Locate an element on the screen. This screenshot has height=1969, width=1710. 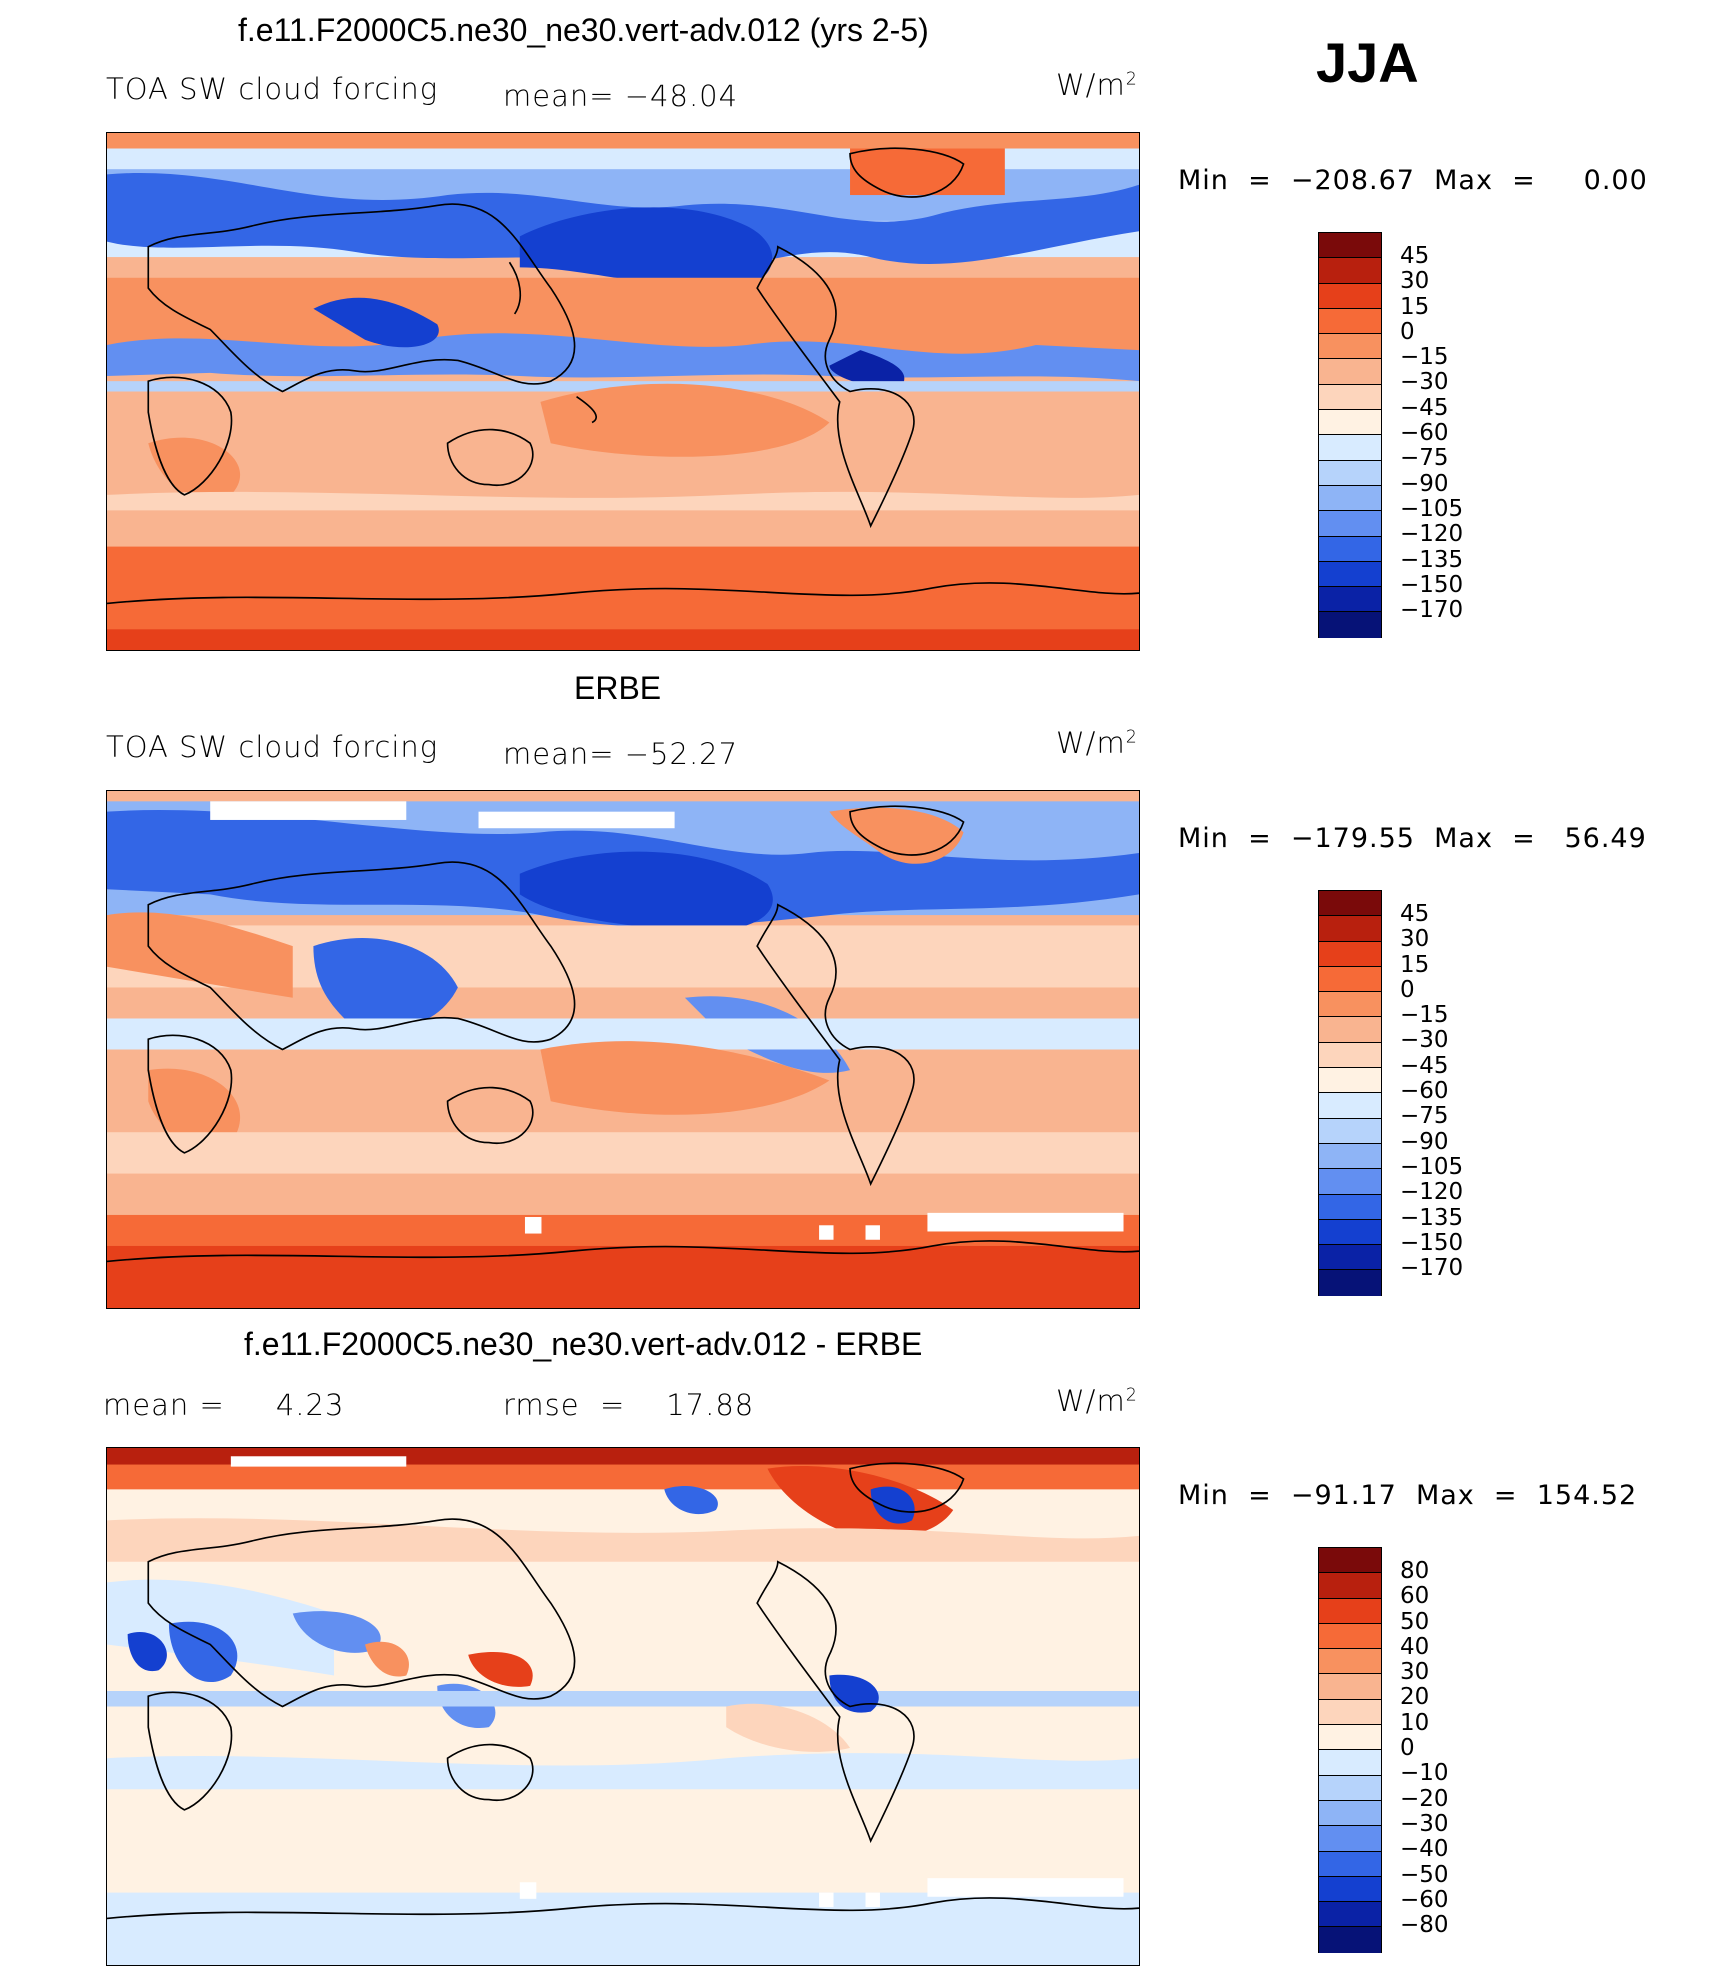
panel1-minmax: Min = −208.67 Max = 0.00 is located at coordinates (1413, 180).